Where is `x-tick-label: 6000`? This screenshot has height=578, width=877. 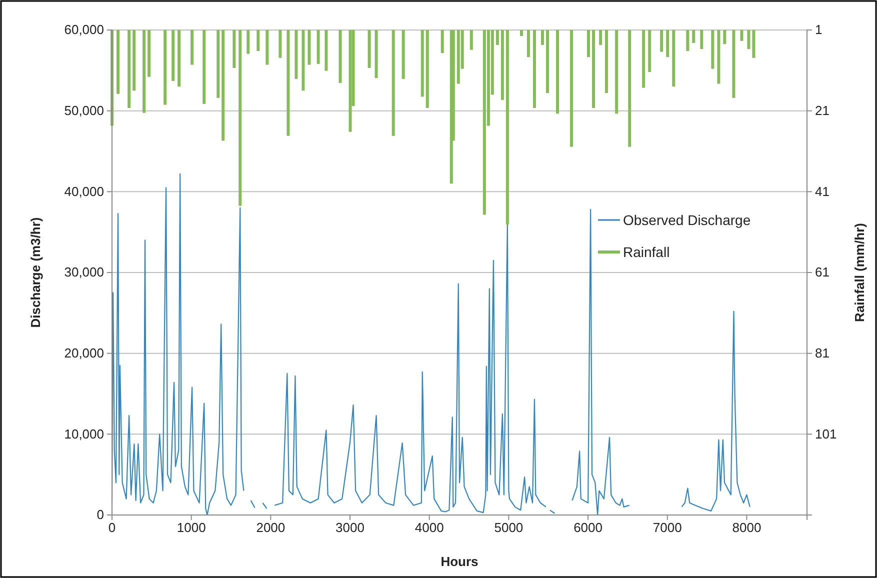
x-tick-label: 6000 is located at coordinates (588, 528).